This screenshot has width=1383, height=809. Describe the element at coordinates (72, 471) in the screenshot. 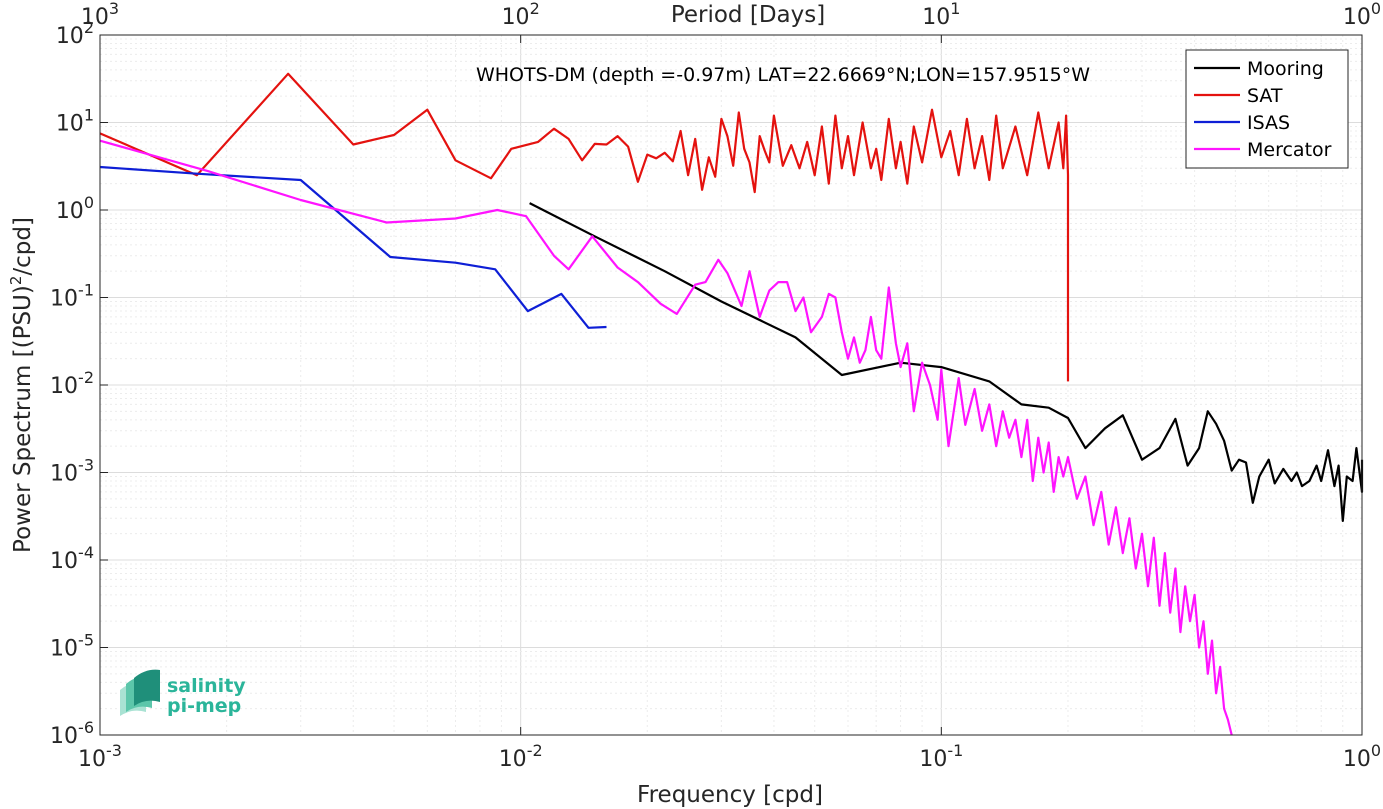

I see `y-tick-label: 10⁻³` at that location.